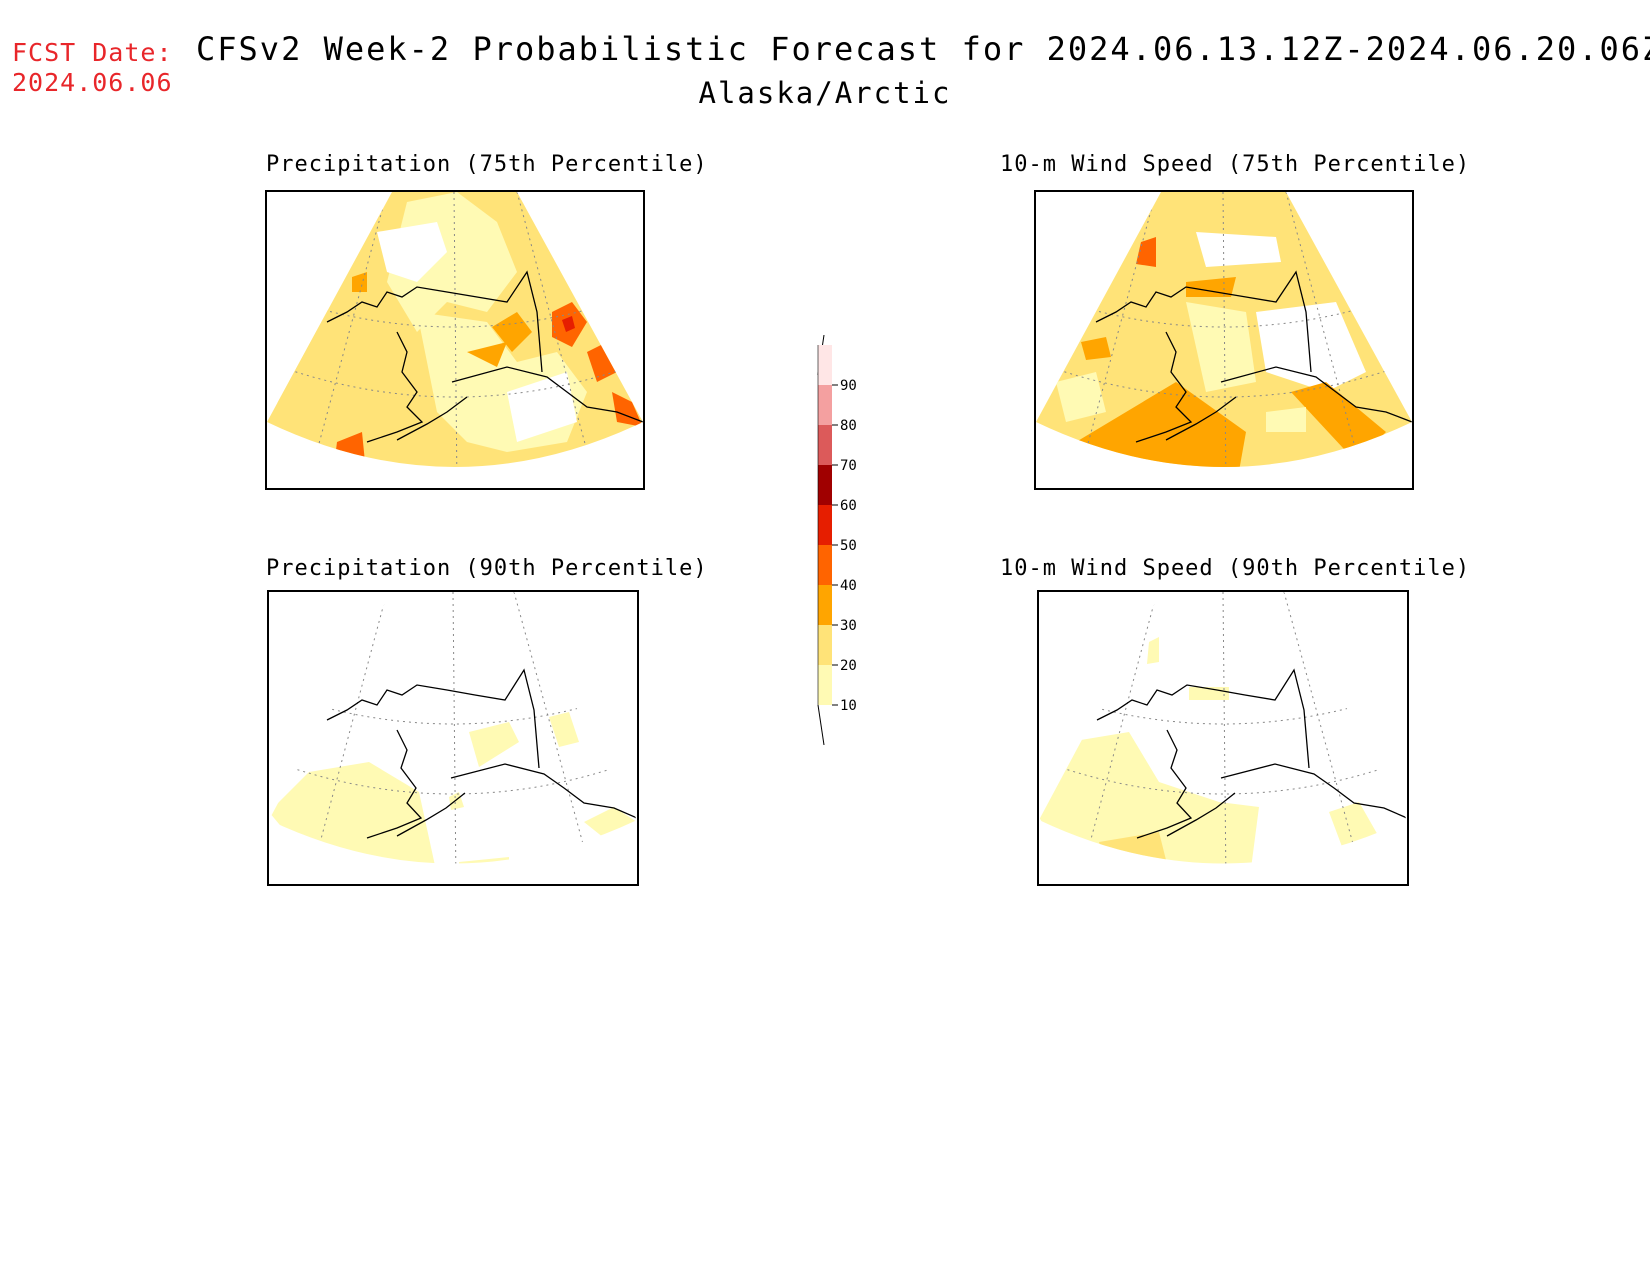 This screenshot has height=1275, width=1650. What do you see at coordinates (848, 466) in the screenshot?
I see `colorbar-label: 70` at bounding box center [848, 466].